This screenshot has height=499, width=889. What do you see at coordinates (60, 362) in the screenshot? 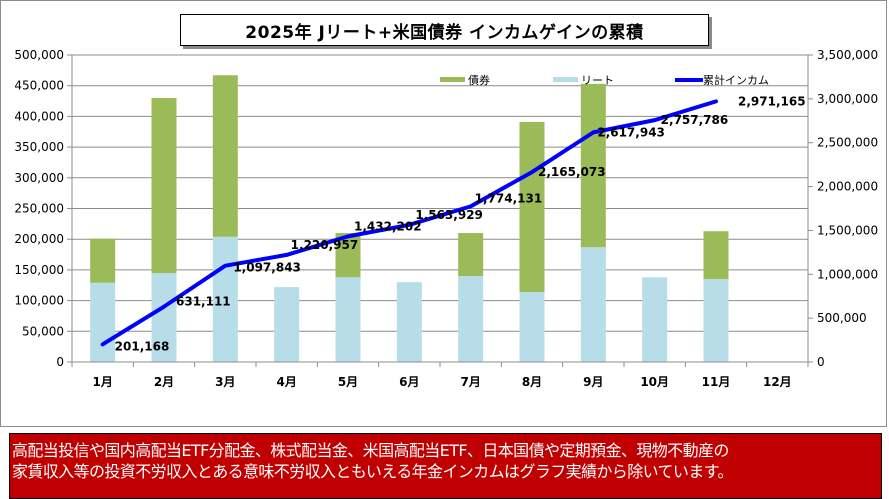
I see `left-axis-tick-label: 0` at bounding box center [60, 362].